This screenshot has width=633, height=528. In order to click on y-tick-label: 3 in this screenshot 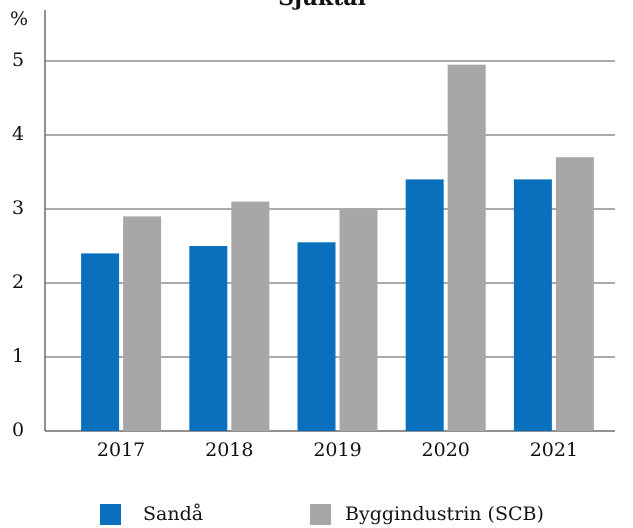, I will do `click(18, 208)`.